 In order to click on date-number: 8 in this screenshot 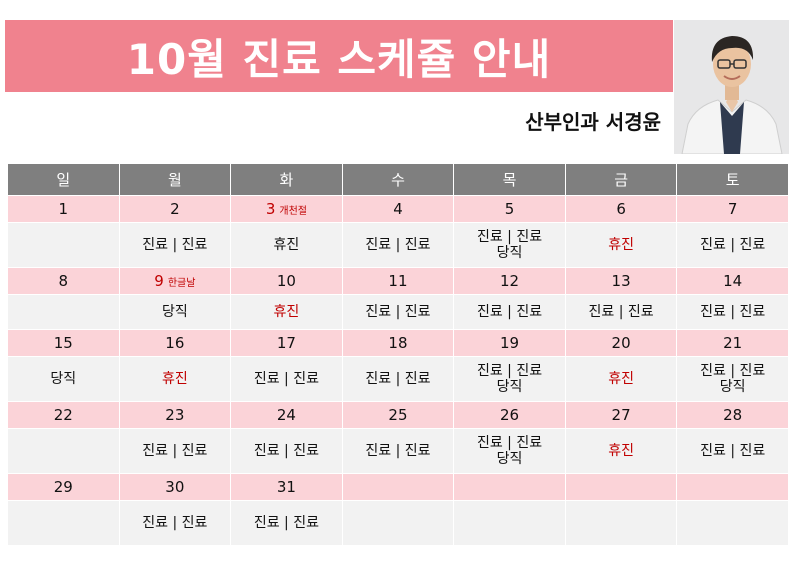, I will do `click(63, 281)`.